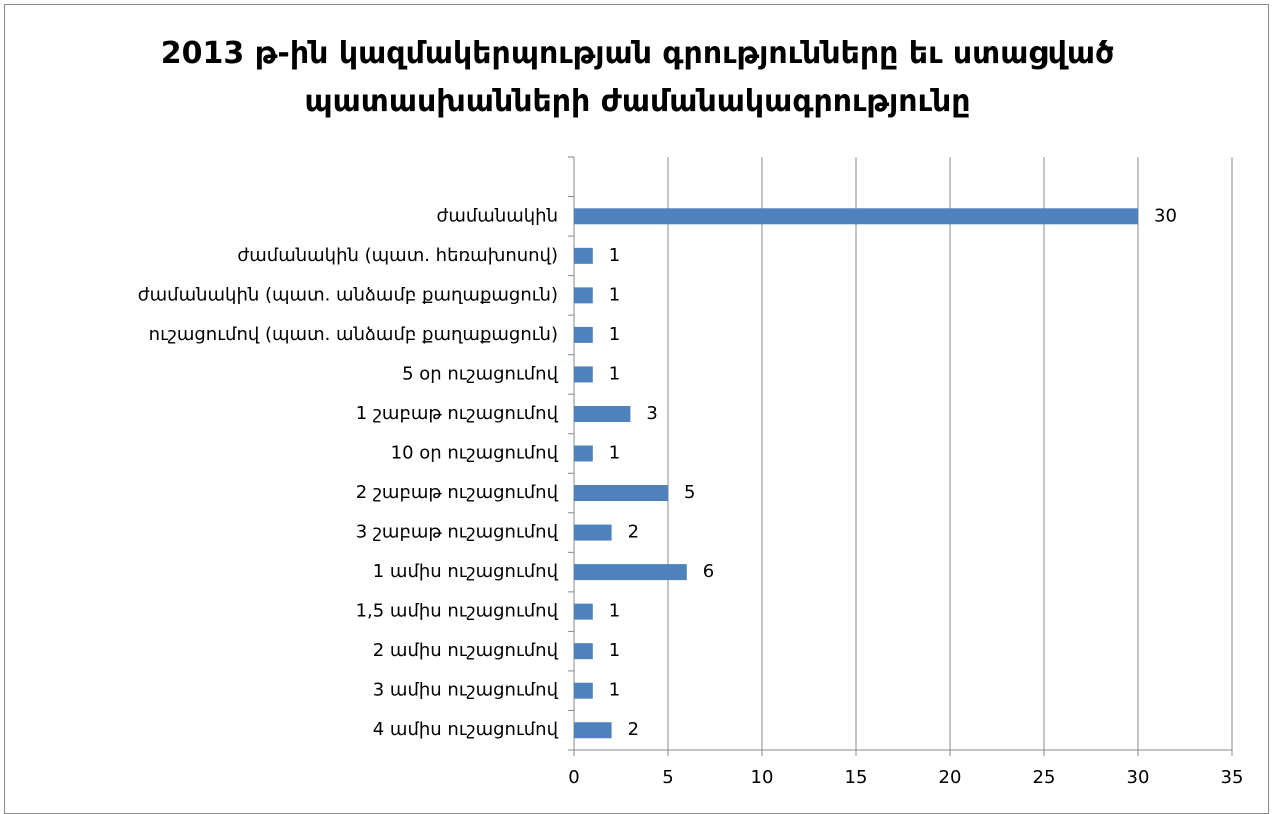 The height and width of the screenshot is (814, 1275). Describe the element at coordinates (856, 777) in the screenshot. I see `x-tick-label: 15` at that location.